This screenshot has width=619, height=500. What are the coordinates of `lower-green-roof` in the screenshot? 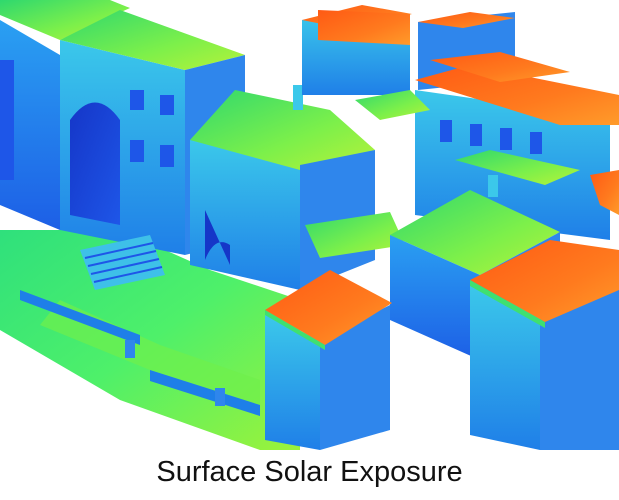 It's located at (475, 232).